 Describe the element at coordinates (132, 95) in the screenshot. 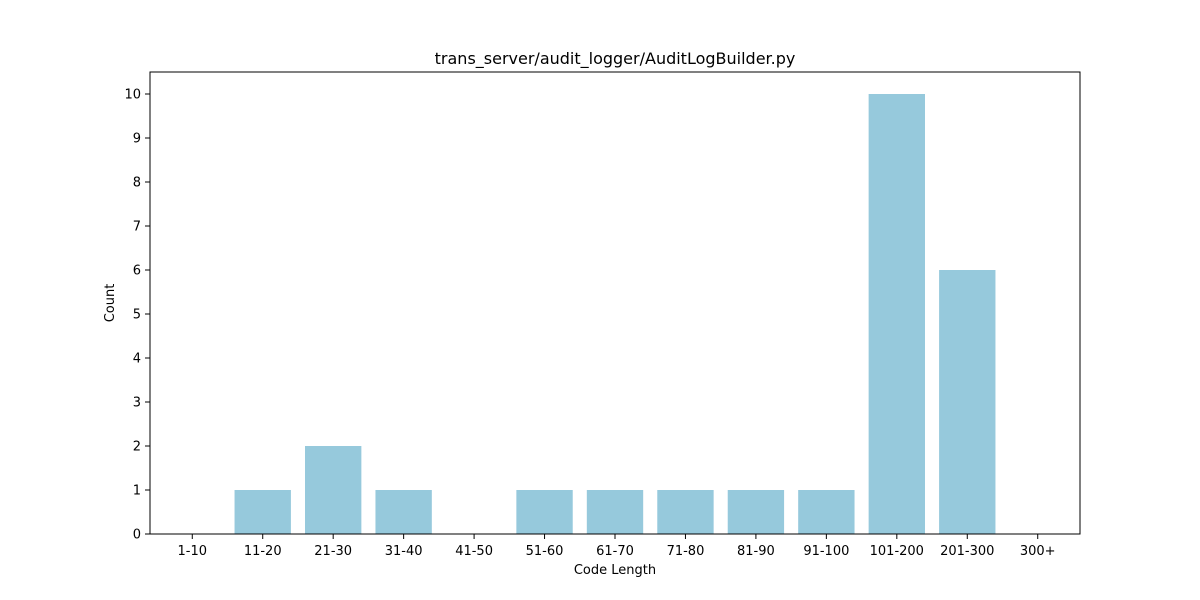

I see `y-tick-label: 10` at that location.